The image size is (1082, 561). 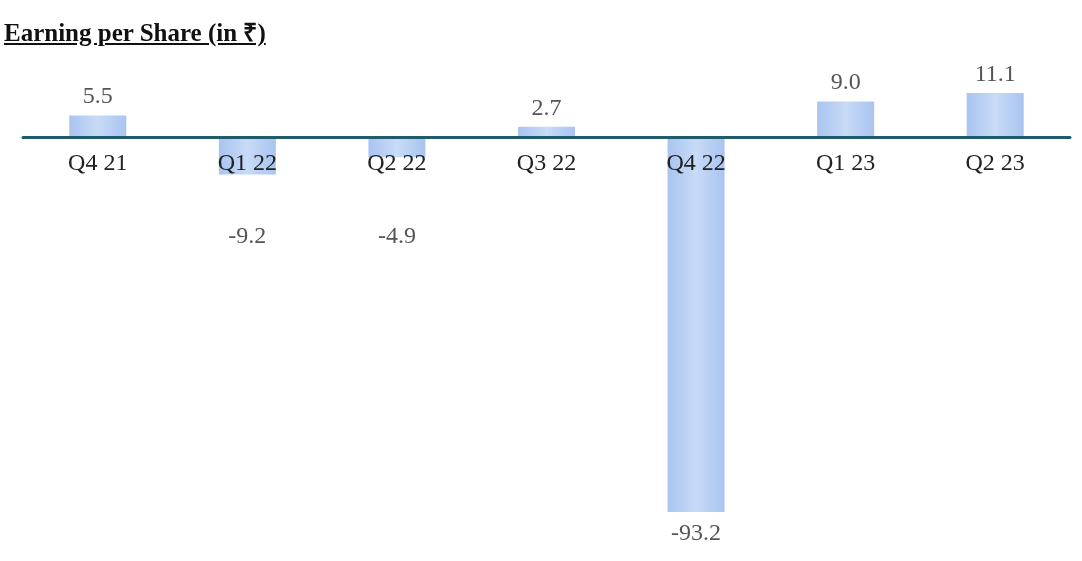 I want to click on data-label: 2.7, so click(x=546, y=106).